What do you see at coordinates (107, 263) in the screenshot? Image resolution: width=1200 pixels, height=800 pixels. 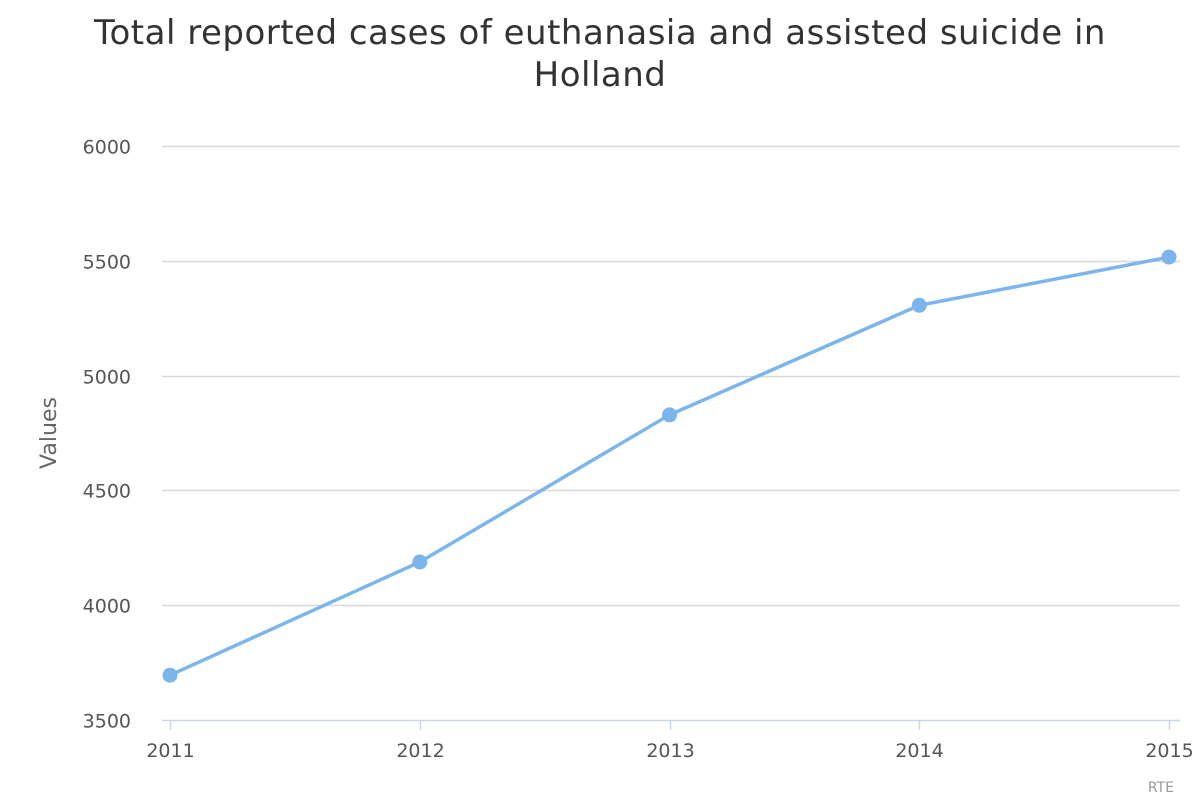 I see `y-tick-label: 5500` at bounding box center [107, 263].